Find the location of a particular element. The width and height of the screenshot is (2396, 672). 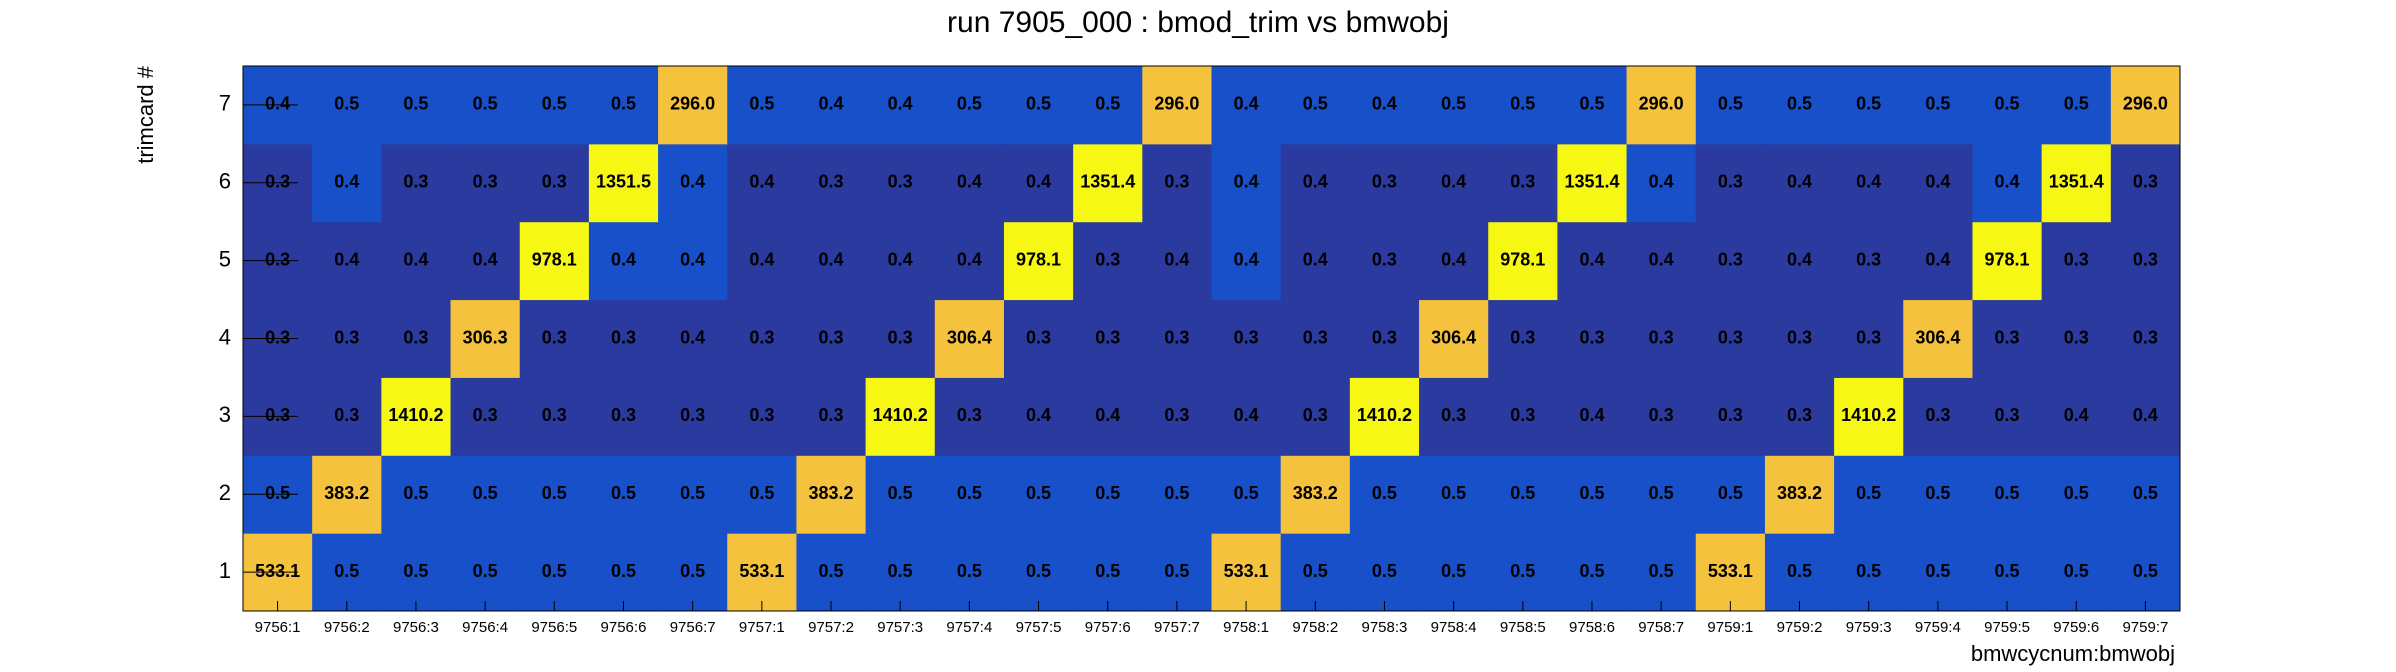

cell-label: 306.4 is located at coordinates (969, 337).